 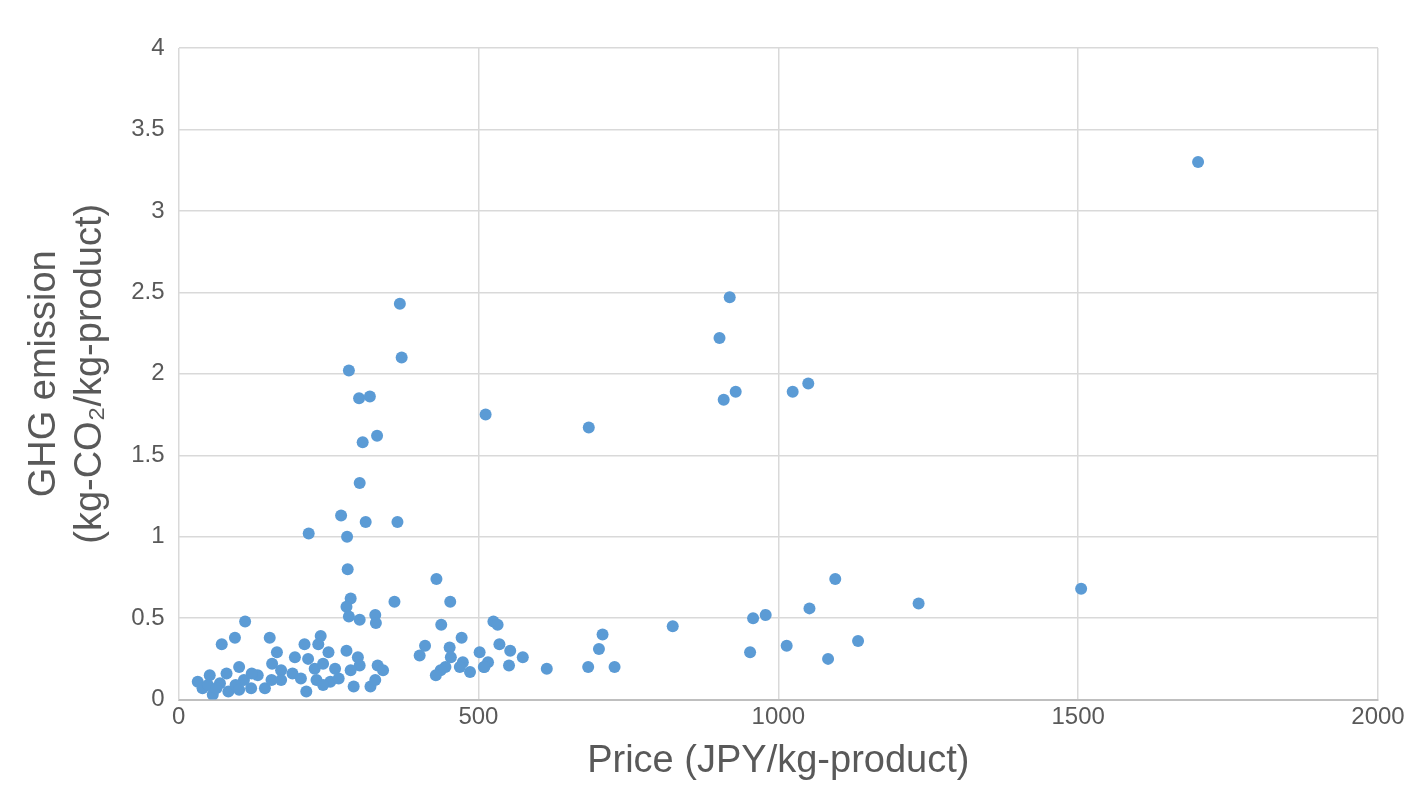 What do you see at coordinates (148, 616) in the screenshot?
I see `y-tick-label: 0.5` at bounding box center [148, 616].